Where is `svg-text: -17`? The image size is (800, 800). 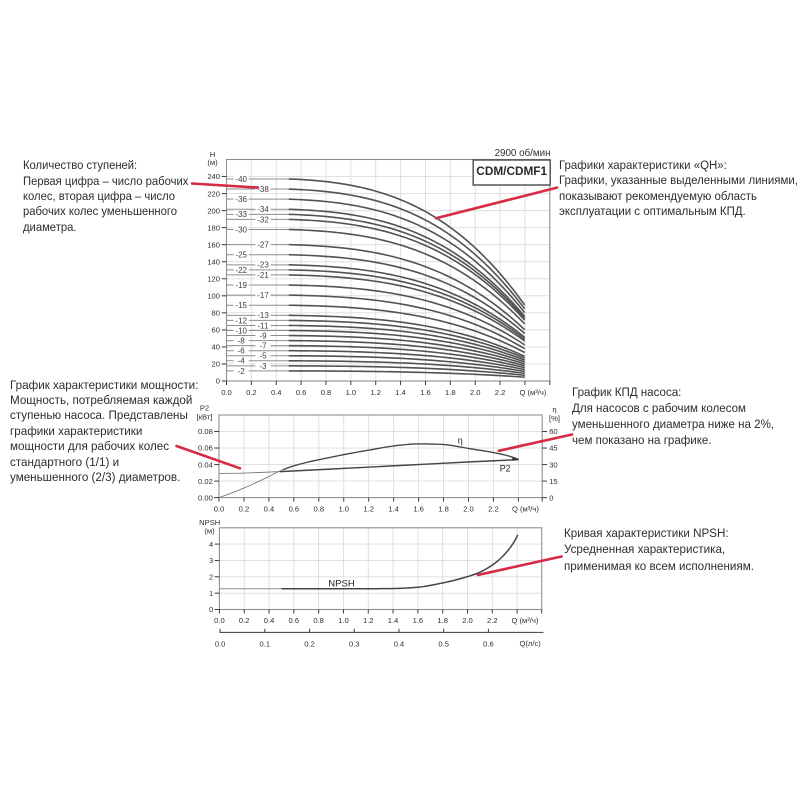 svg-text: -17 is located at coordinates (263, 295).